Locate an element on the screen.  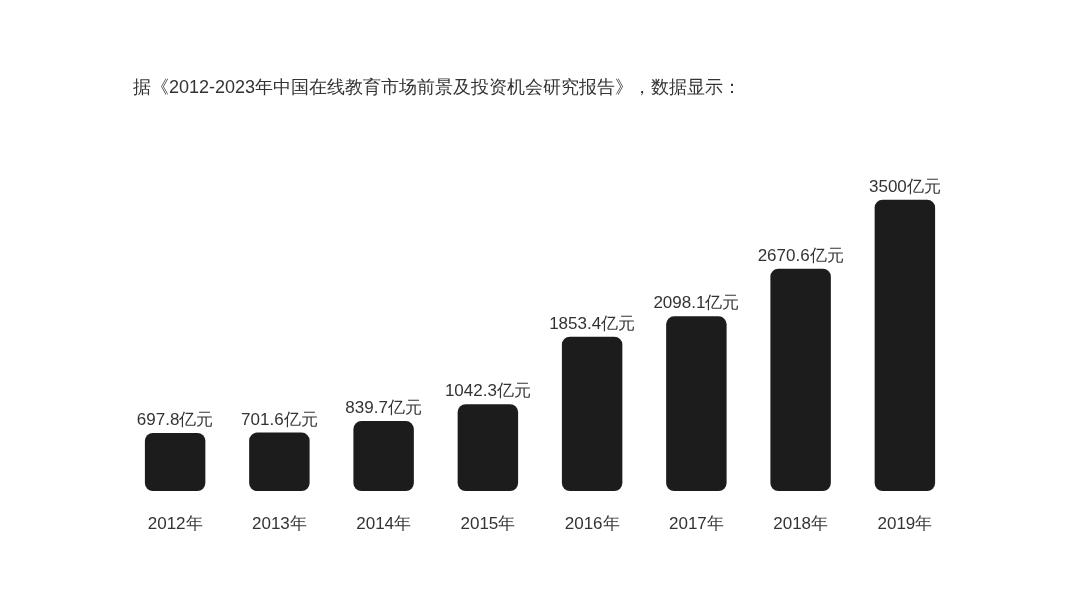
x-tick-label: 2019年 is located at coordinates (905, 523).